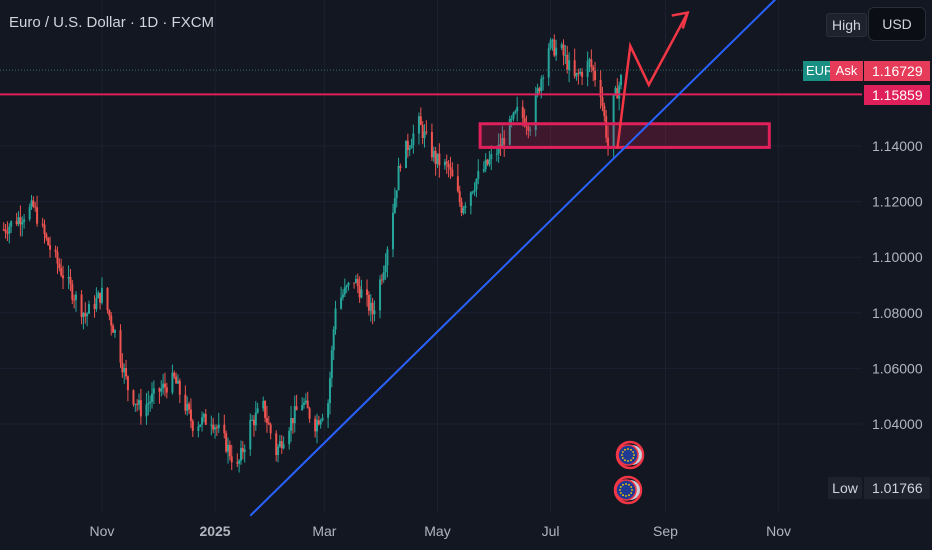 The image size is (932, 550). I want to click on time-tick-label: Nov, so click(778, 531).